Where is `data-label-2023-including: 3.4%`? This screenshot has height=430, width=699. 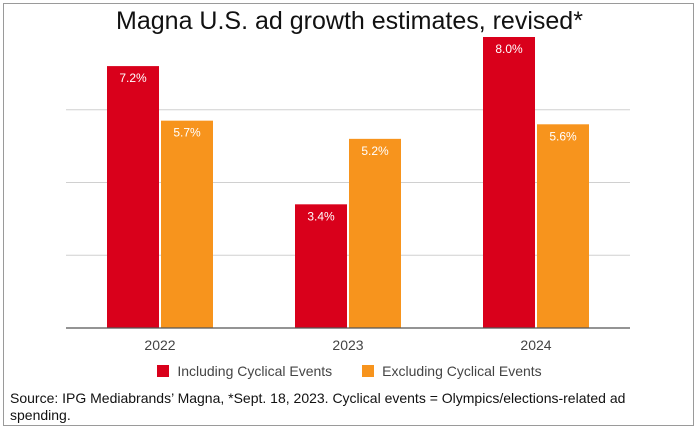
data-label-2023-including: 3.4% is located at coordinates (321, 216).